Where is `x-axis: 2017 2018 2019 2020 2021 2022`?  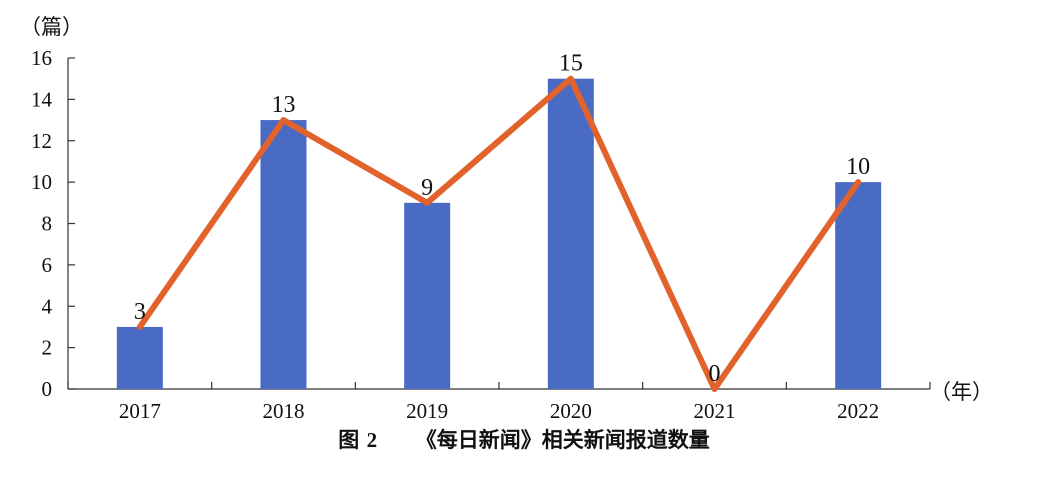
x-axis: 2017 2018 2019 2020 2021 2022 is located at coordinates (499, 402).